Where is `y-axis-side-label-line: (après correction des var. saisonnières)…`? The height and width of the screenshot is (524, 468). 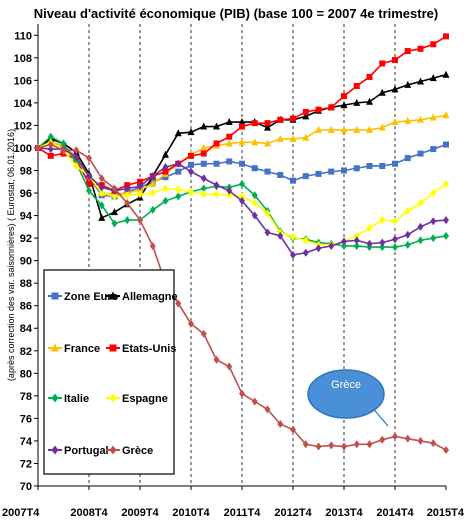
y-axis-side-label-line: (après correction des var. saisonnières)… is located at coordinates (11, 255).